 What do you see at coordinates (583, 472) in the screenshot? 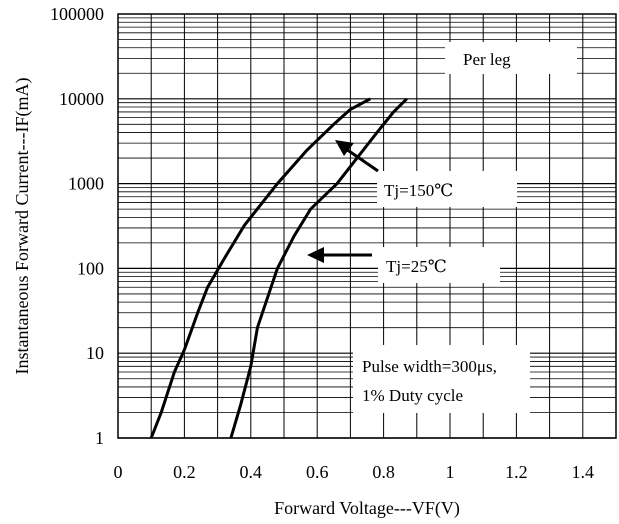
I see `x-tick-label: 1.4` at bounding box center [583, 472].